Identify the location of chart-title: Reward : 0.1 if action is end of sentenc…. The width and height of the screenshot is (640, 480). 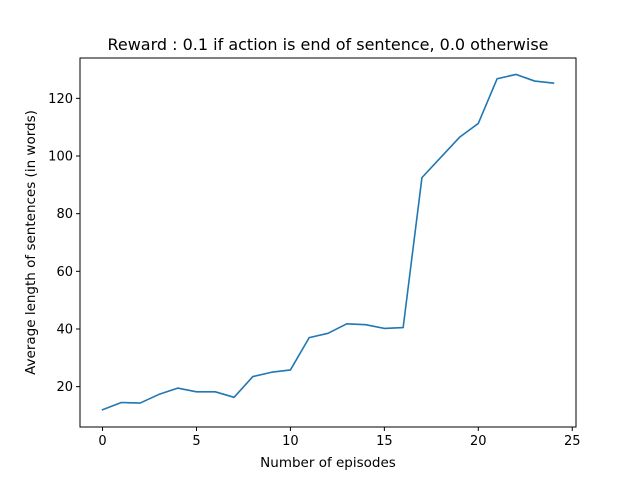
(327, 44).